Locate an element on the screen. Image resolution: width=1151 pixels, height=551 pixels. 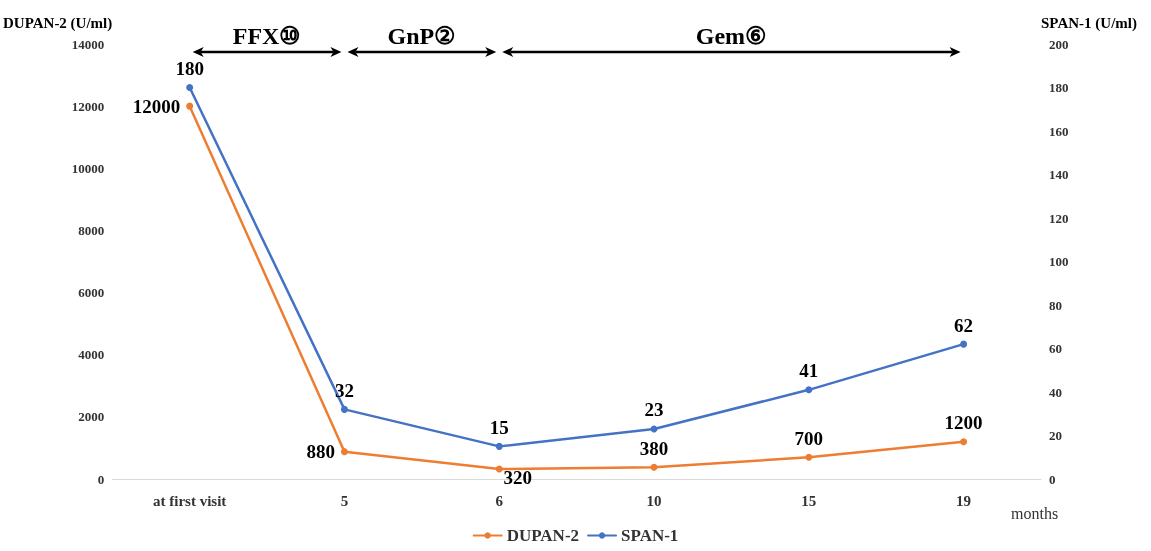
data-label: 15 is located at coordinates (499, 427).